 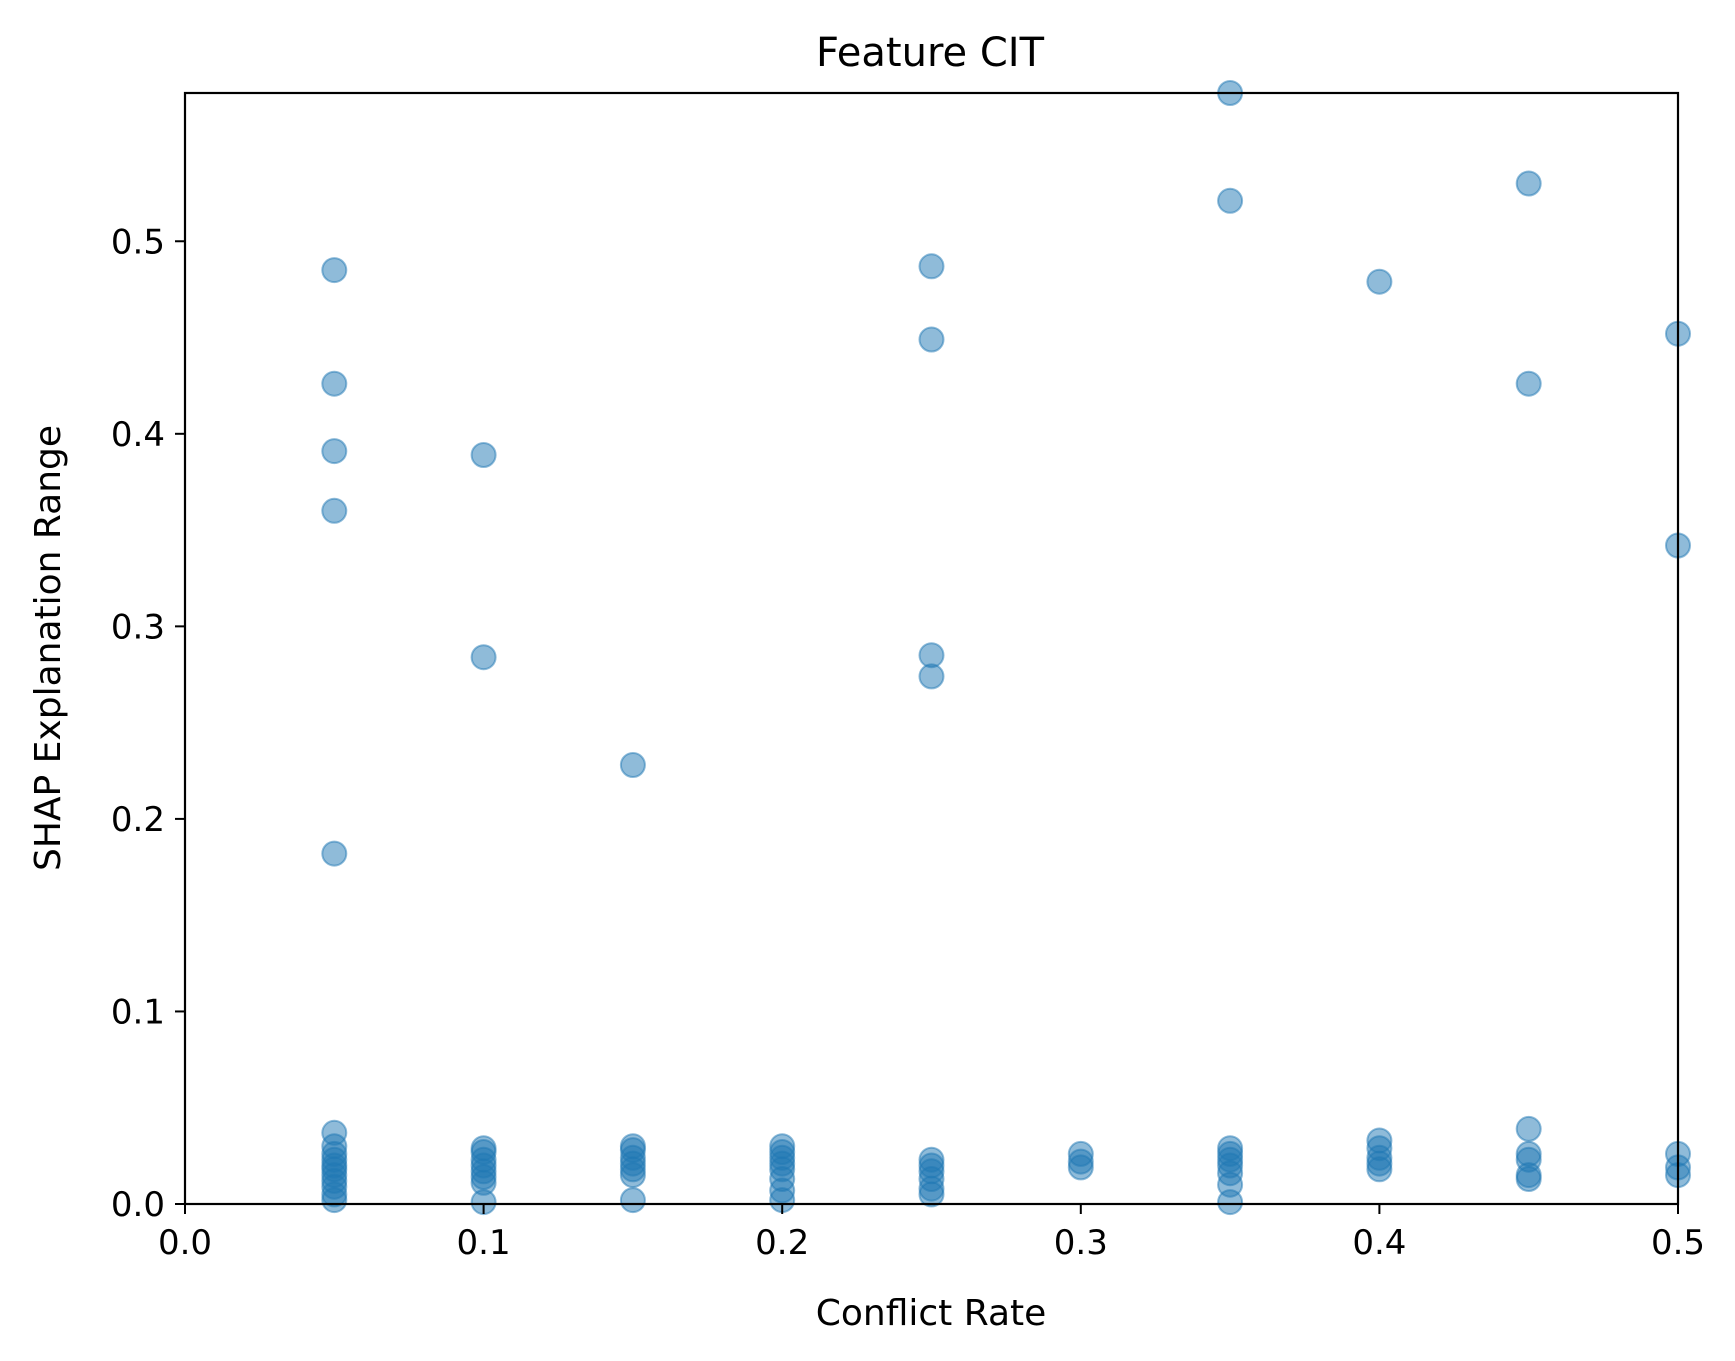 What do you see at coordinates (138, 627) in the screenshot?
I see `y-tick-label: 0.3` at bounding box center [138, 627].